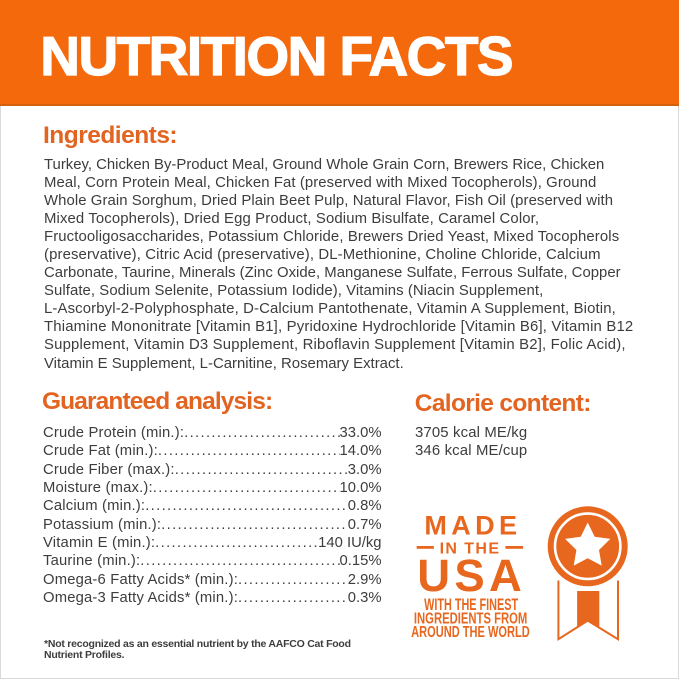 The height and width of the screenshot is (679, 679). I want to click on svg-text: AROUND THE WORLD, so click(470, 632).